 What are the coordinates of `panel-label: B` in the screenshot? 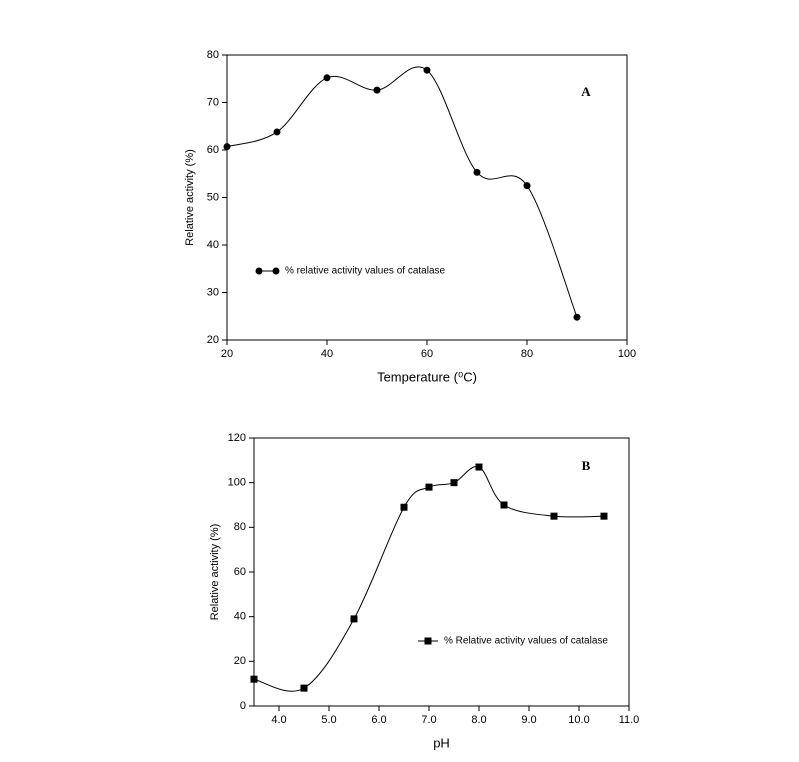 It's located at (586, 465).